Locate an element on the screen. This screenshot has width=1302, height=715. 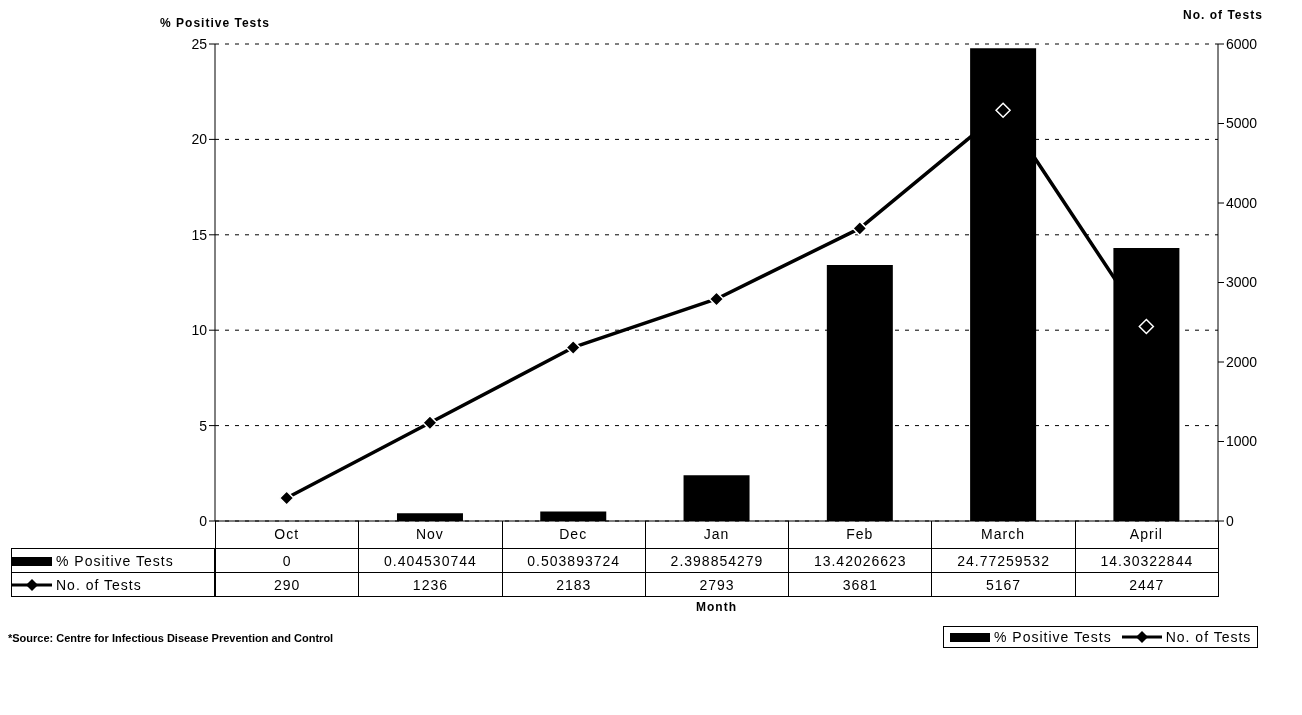
data-label: 290 is located at coordinates (287, 584).